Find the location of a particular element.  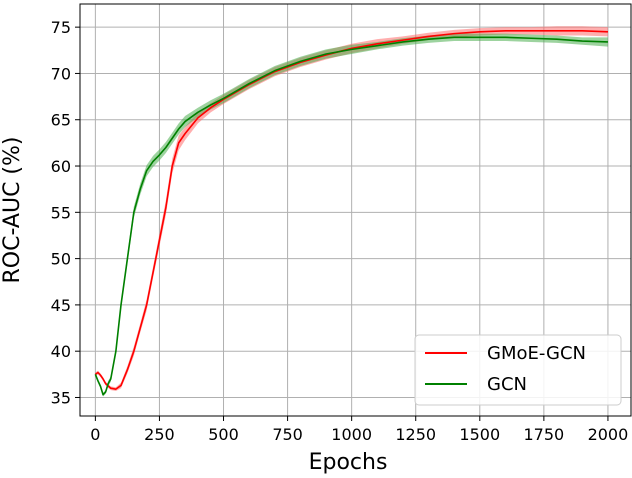

x-tick-label: 250 is located at coordinates (159, 434).